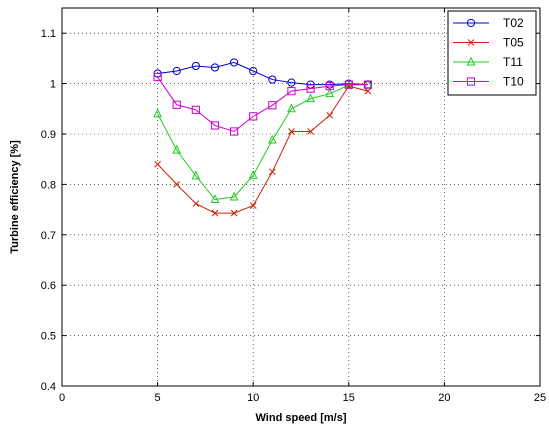  I want to click on y-tick-label: 0.4, so click(48, 387).